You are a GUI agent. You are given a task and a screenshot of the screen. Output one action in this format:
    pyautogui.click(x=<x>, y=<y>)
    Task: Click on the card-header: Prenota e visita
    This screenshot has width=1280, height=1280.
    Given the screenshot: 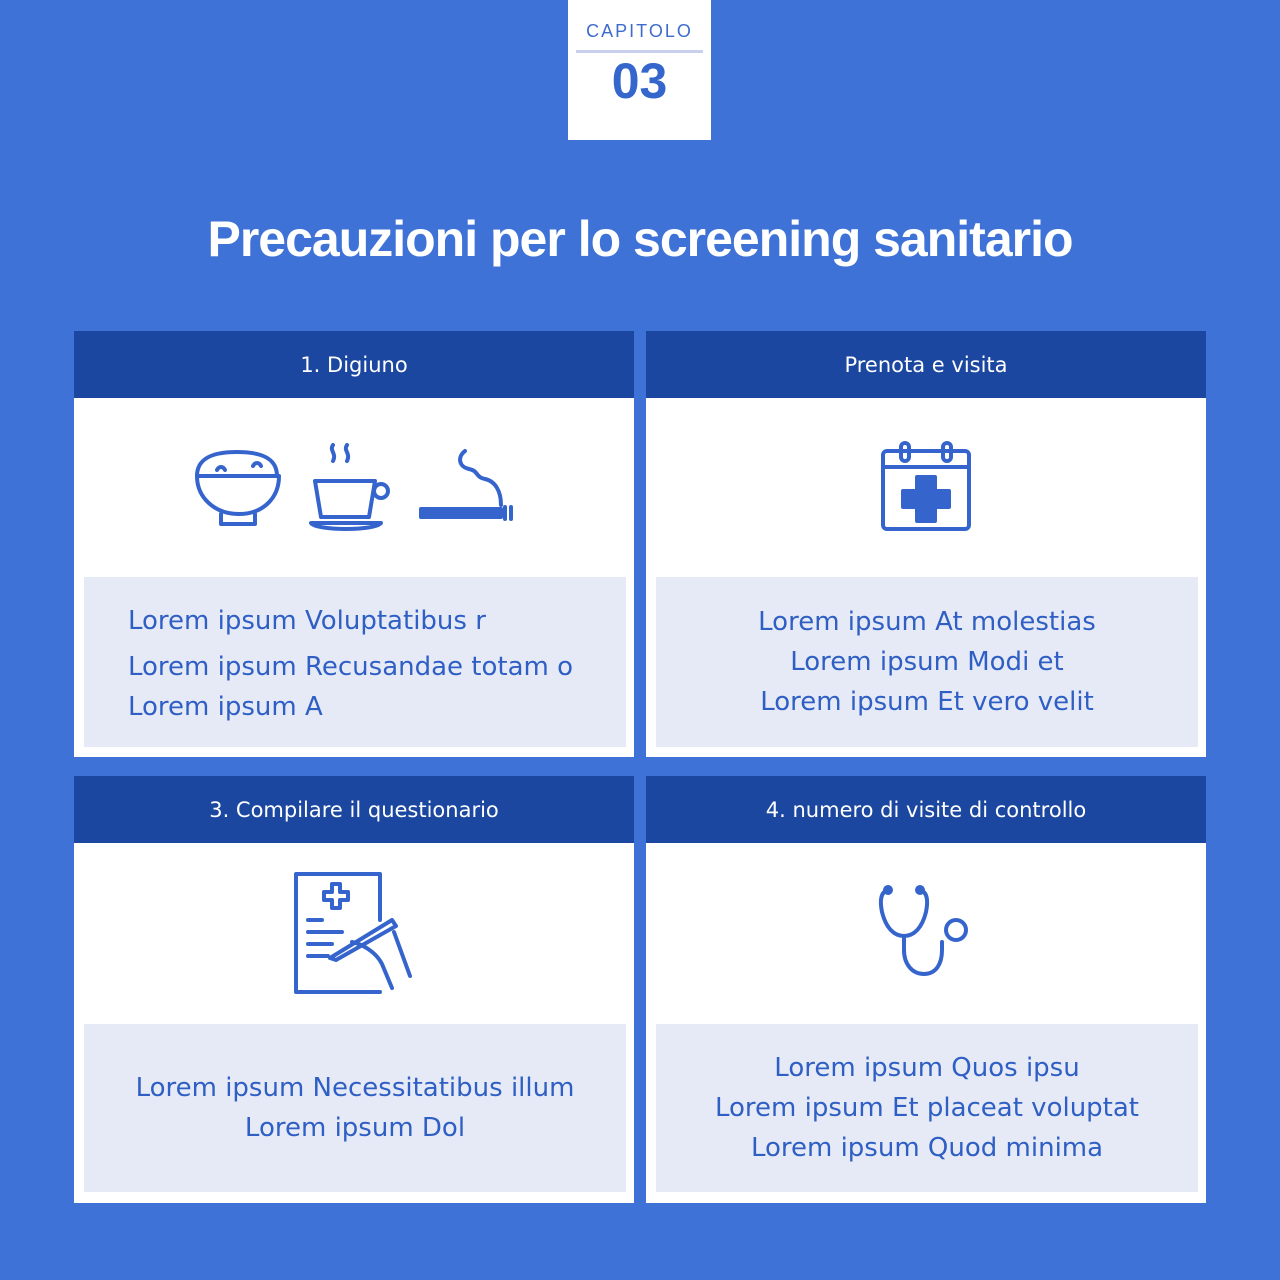 What is the action you would take?
    pyautogui.click(x=926, y=364)
    